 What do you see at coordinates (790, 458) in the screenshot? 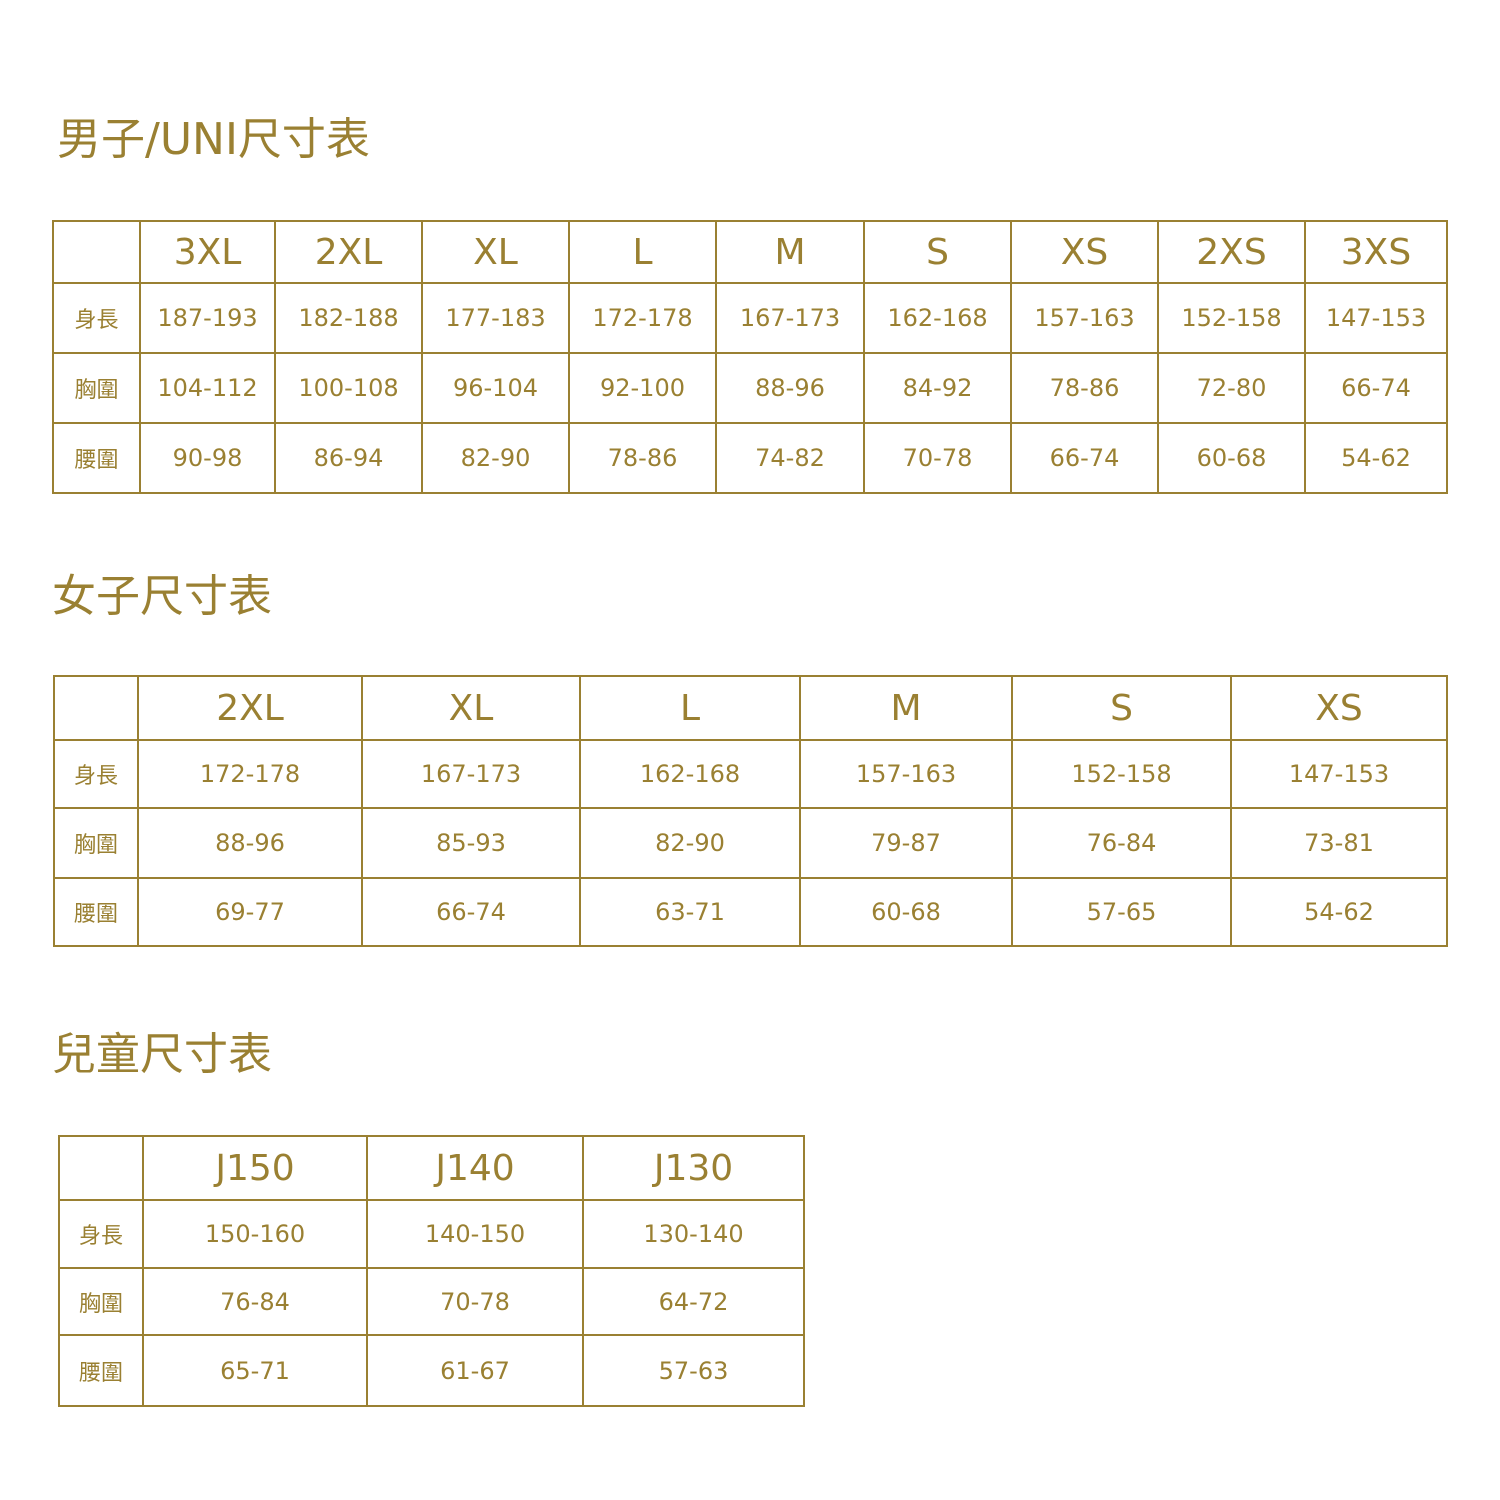
I see `measurement-cell: 74-82` at bounding box center [790, 458].